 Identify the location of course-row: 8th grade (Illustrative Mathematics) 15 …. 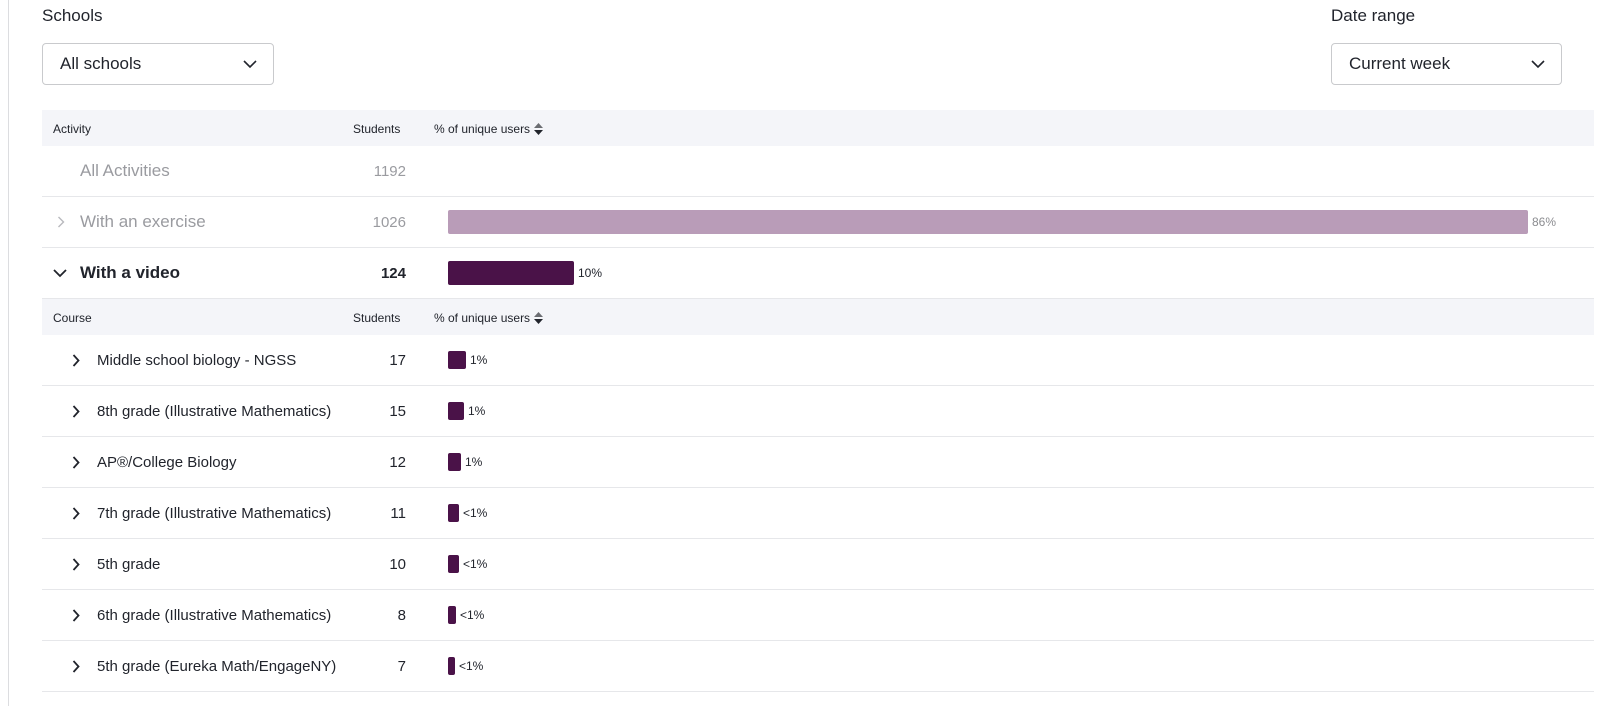
(818, 411).